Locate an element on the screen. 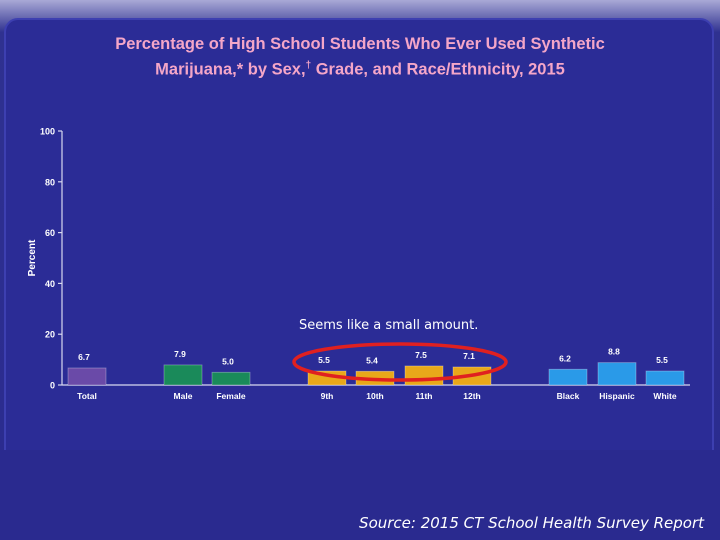 The height and width of the screenshot is (540, 720). y-tick-label: 100 is located at coordinates (47, 132).